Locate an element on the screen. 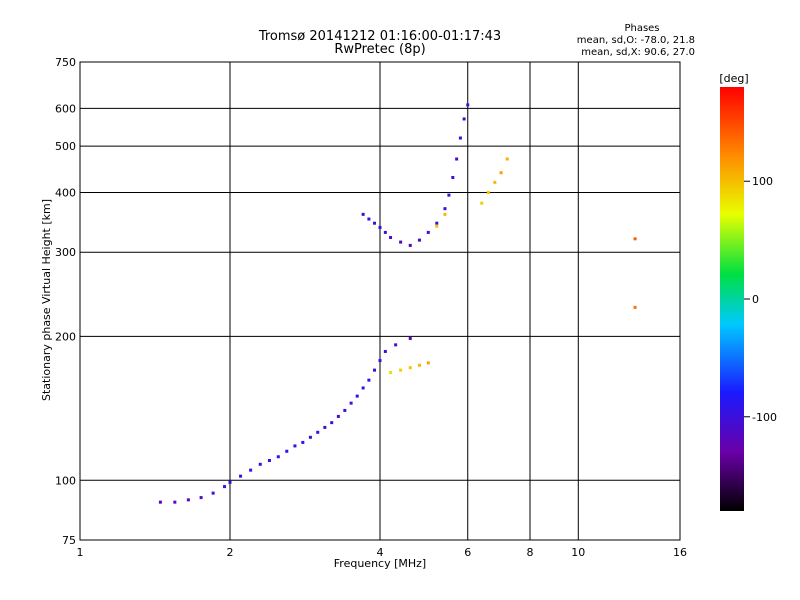  y-tick-label: 100 is located at coordinates (65, 480).